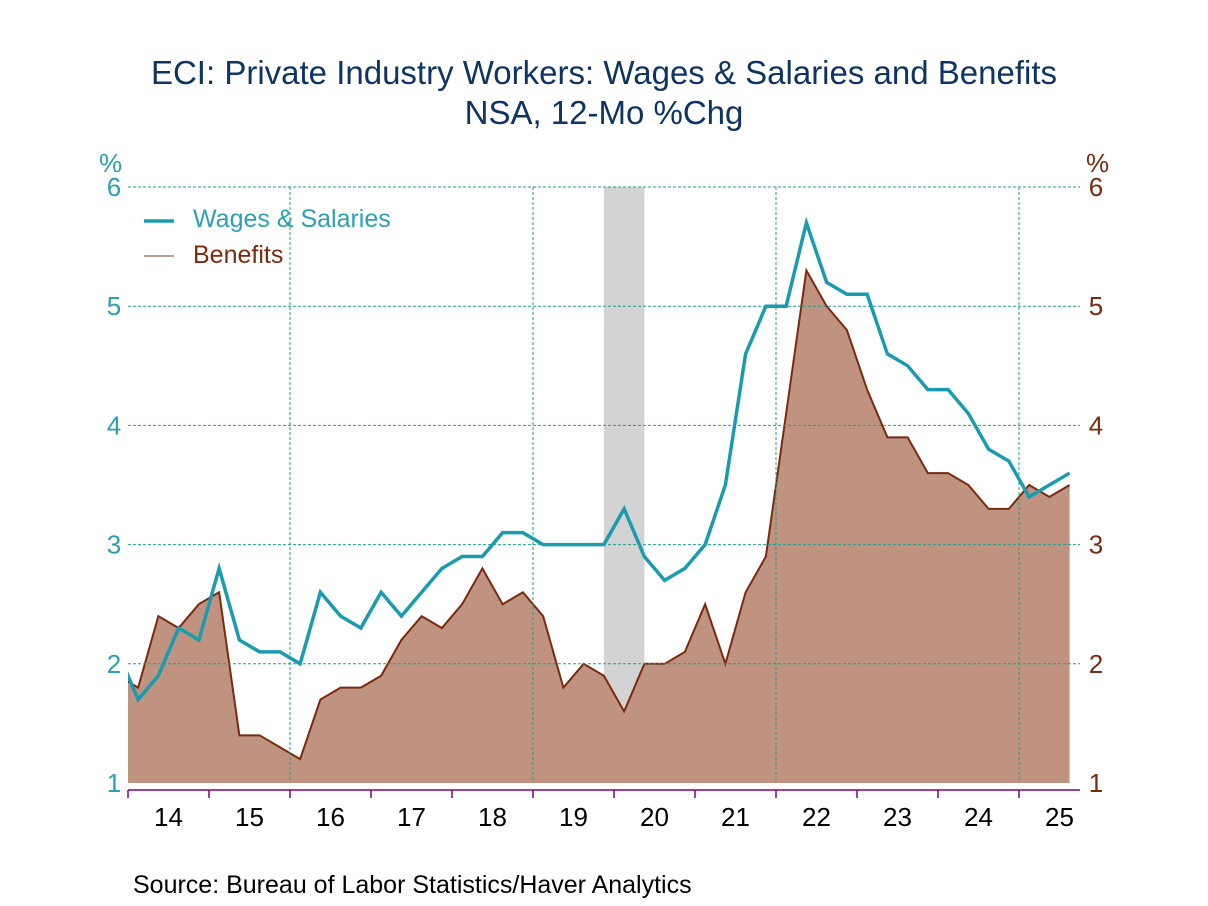 This screenshot has width=1208, height=906. I want to click on y-right-unit-label: %, so click(1097, 163).